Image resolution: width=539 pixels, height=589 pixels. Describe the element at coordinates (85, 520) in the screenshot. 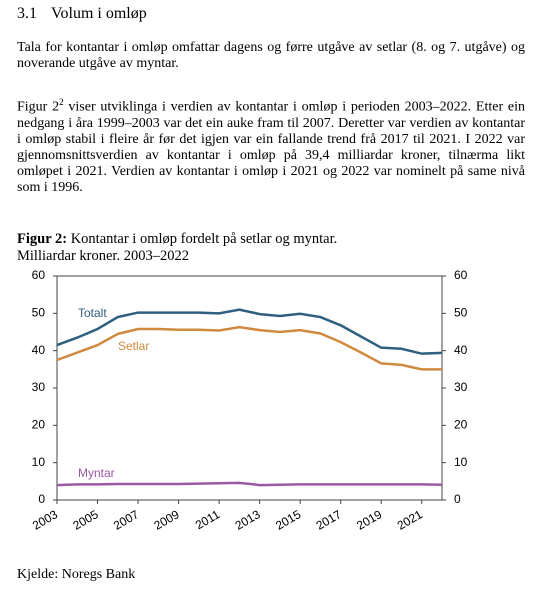

I see `x-tick-label: 2005` at that location.